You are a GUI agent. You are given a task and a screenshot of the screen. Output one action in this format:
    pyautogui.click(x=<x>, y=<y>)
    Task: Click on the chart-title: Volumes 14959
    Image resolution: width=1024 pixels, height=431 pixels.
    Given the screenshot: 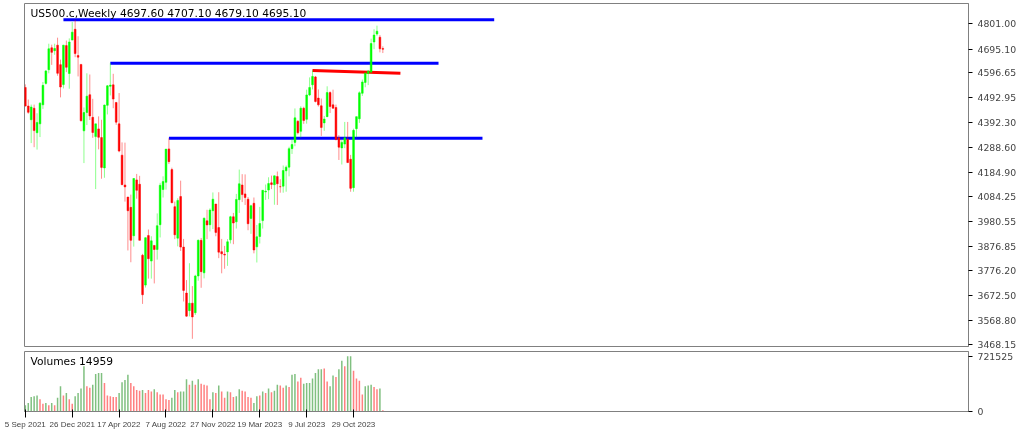 What is the action you would take?
    pyautogui.click(x=72, y=361)
    